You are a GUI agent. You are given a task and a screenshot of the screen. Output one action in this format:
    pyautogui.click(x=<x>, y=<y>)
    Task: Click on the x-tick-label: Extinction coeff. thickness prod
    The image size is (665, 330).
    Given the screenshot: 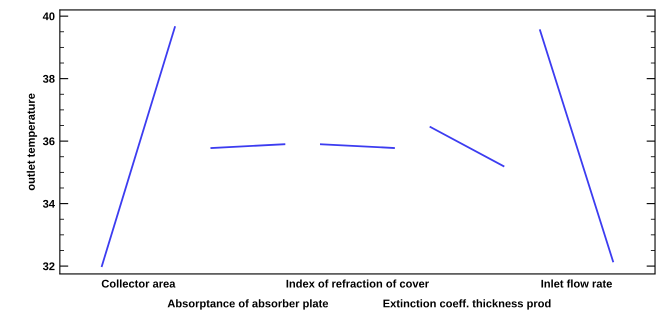 What is the action you would take?
    pyautogui.click(x=467, y=304)
    